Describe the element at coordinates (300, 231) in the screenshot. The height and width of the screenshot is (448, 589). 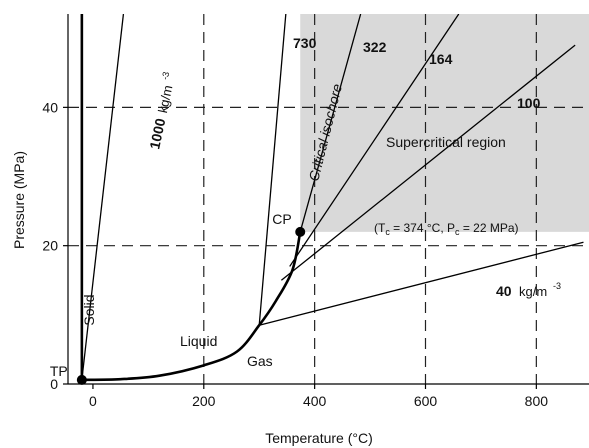
I see `cp-marker` at that location.